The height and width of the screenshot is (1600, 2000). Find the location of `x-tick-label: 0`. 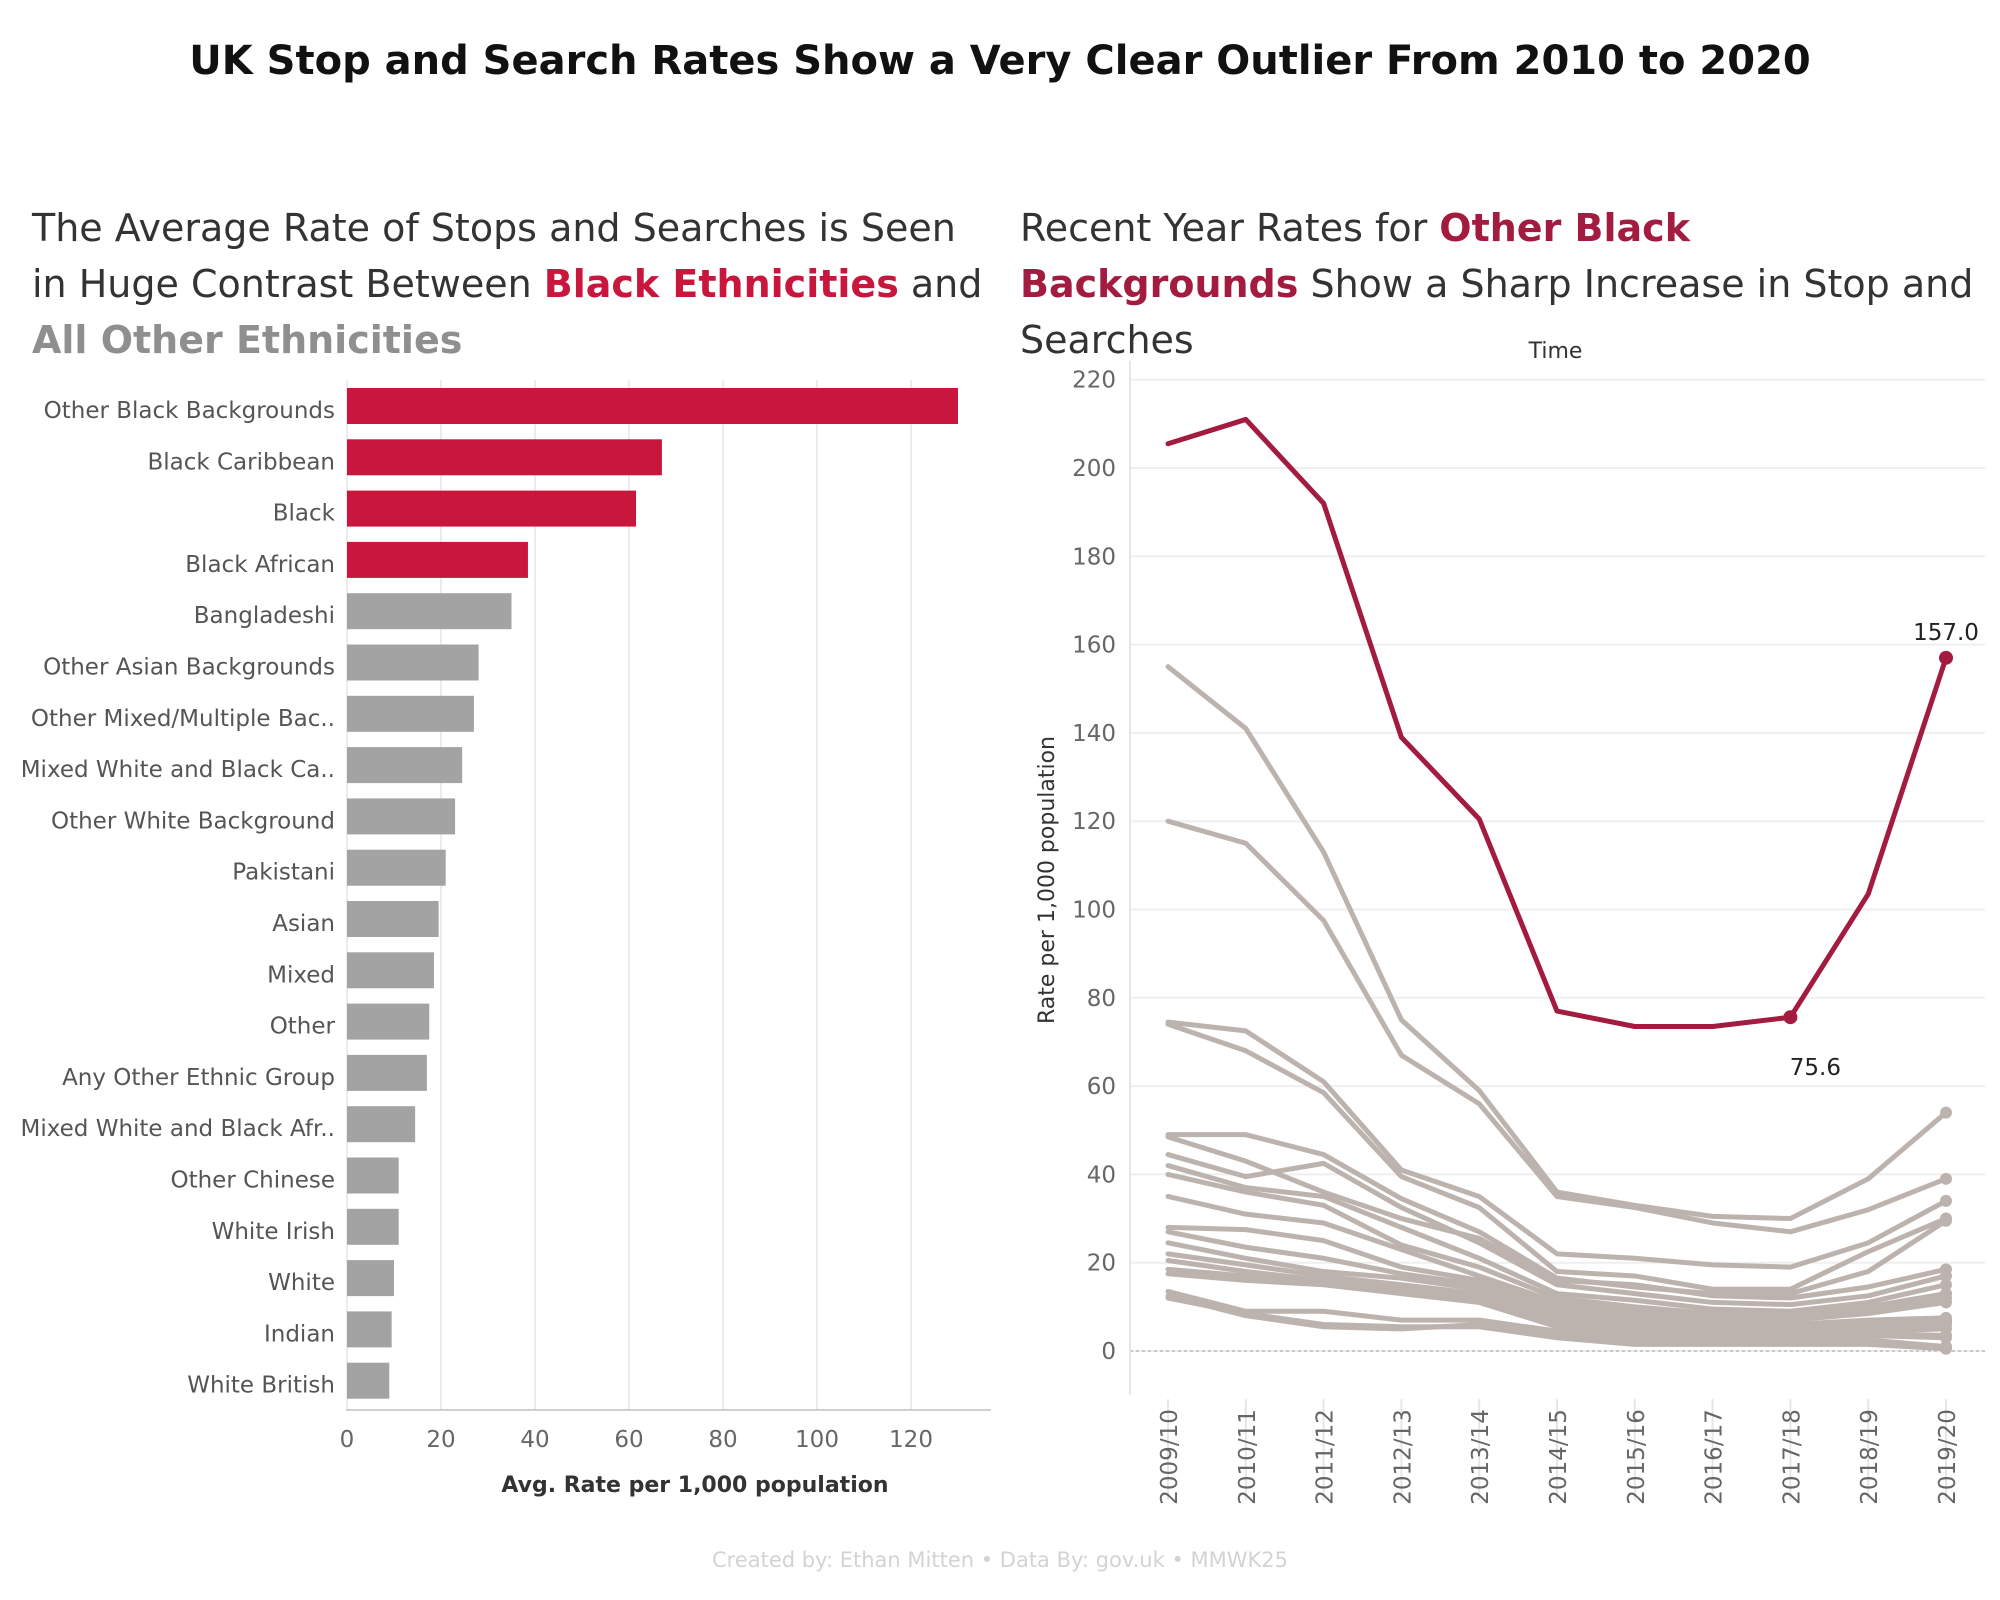

x-tick-label: 0 is located at coordinates (347, 1440).